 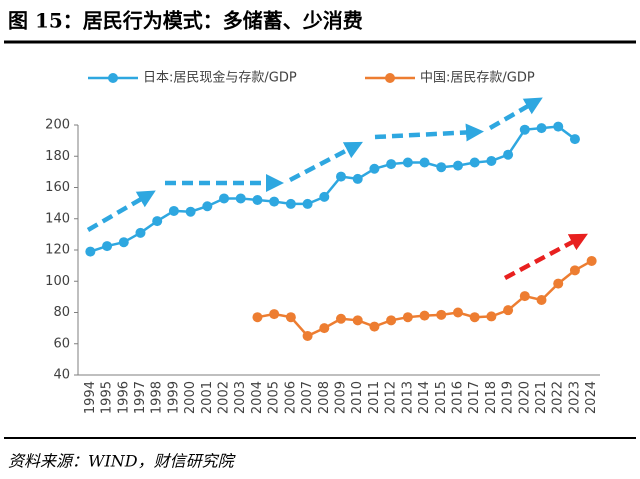 I want to click on x-tick-label: 2012, so click(x=391, y=397).